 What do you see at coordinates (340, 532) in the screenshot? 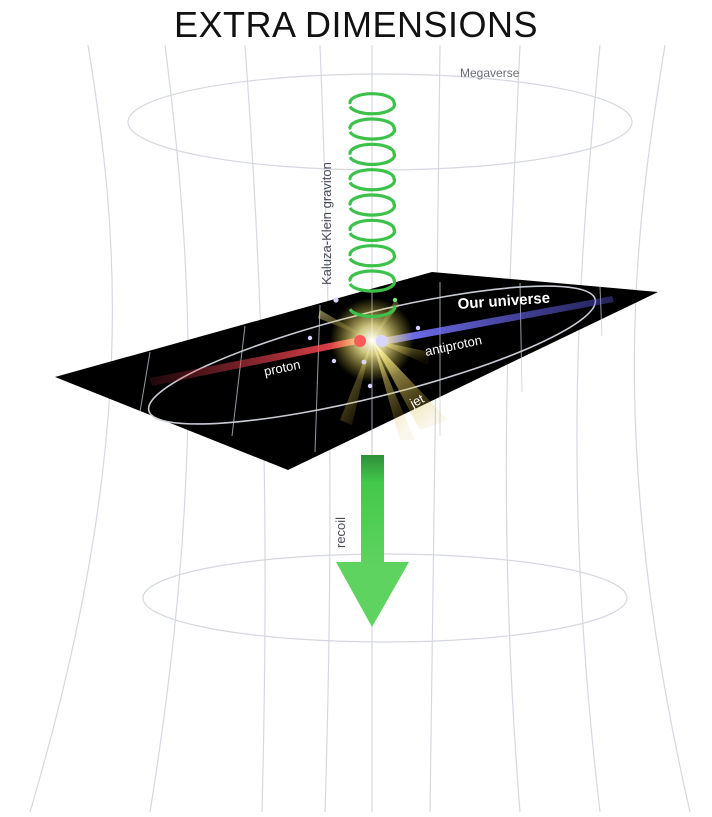
I see `label-recoil: recoil` at bounding box center [340, 532].